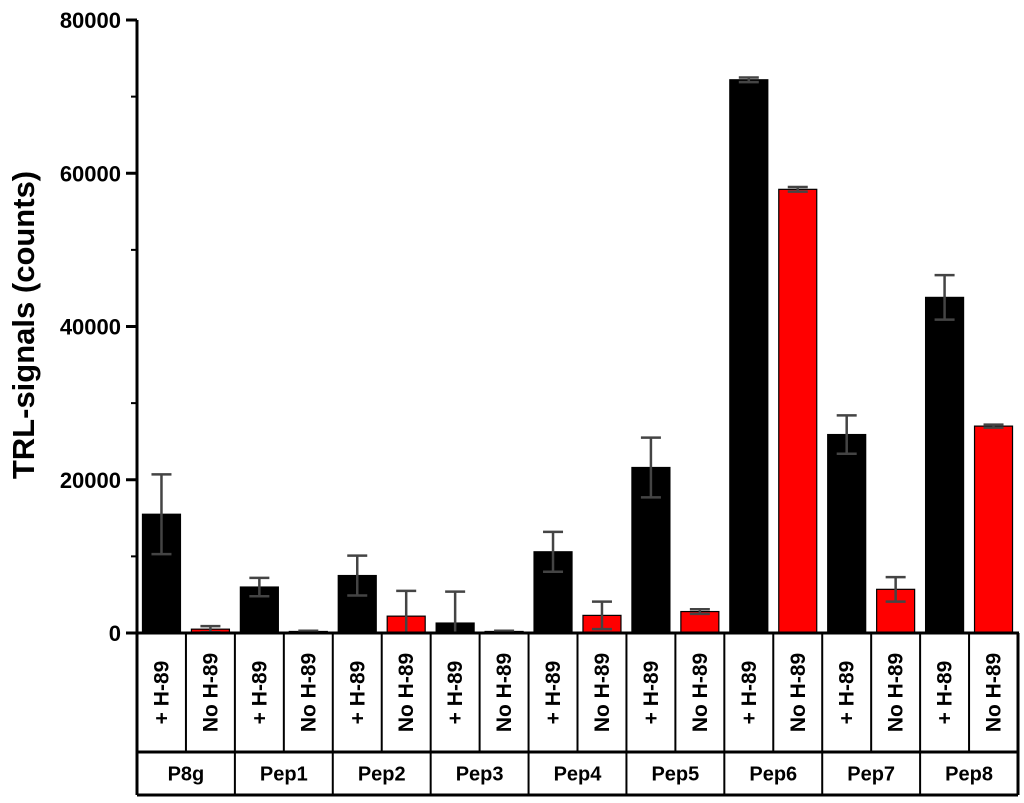 This screenshot has width=1024, height=803. Describe the element at coordinates (798, 411) in the screenshot. I see `bar-pep6-no-h89` at that location.